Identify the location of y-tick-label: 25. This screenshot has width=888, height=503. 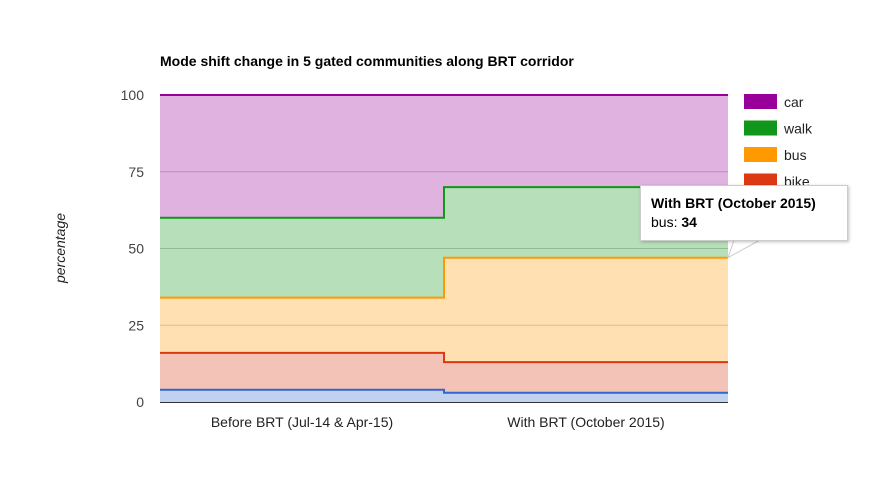
(136, 325).